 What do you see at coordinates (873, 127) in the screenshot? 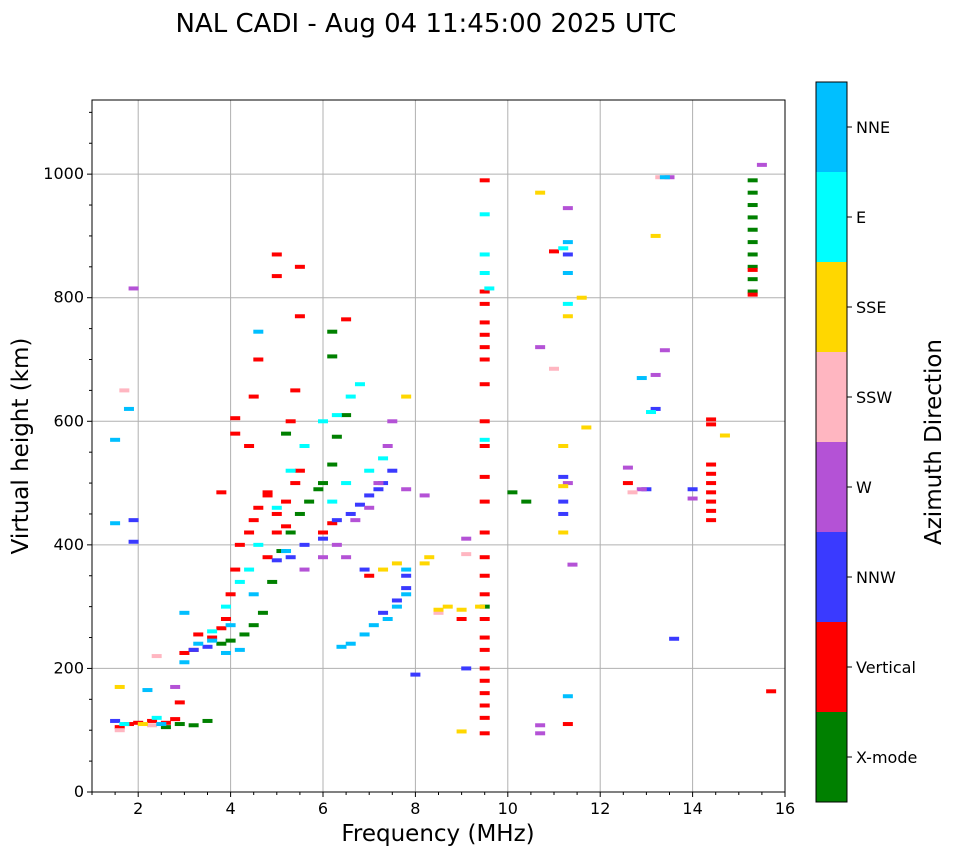
I see `colorbar-label-nne: NNE` at bounding box center [873, 127].